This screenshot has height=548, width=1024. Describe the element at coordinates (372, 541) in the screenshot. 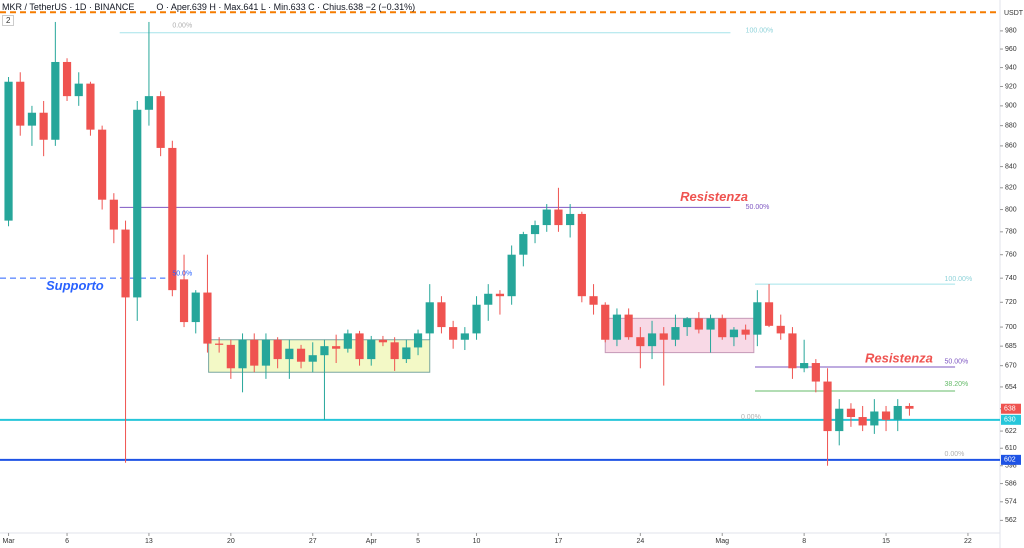

I see `x-tick-label: Apr` at that location.